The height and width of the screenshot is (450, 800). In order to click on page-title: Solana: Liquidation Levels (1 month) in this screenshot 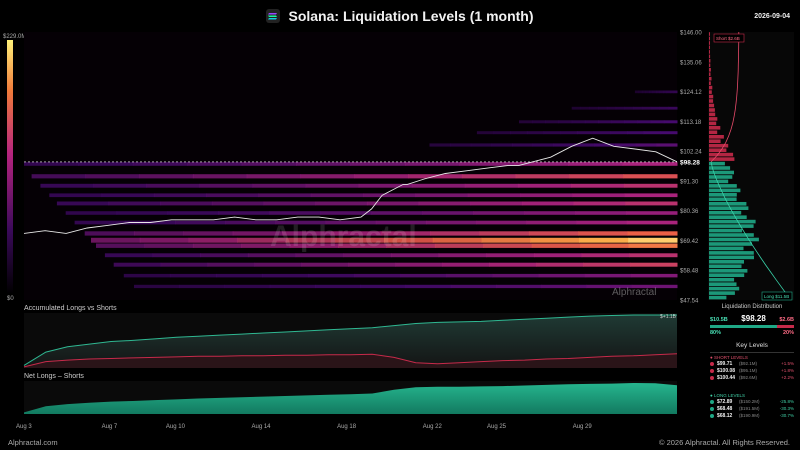, I will do `click(411, 16)`.